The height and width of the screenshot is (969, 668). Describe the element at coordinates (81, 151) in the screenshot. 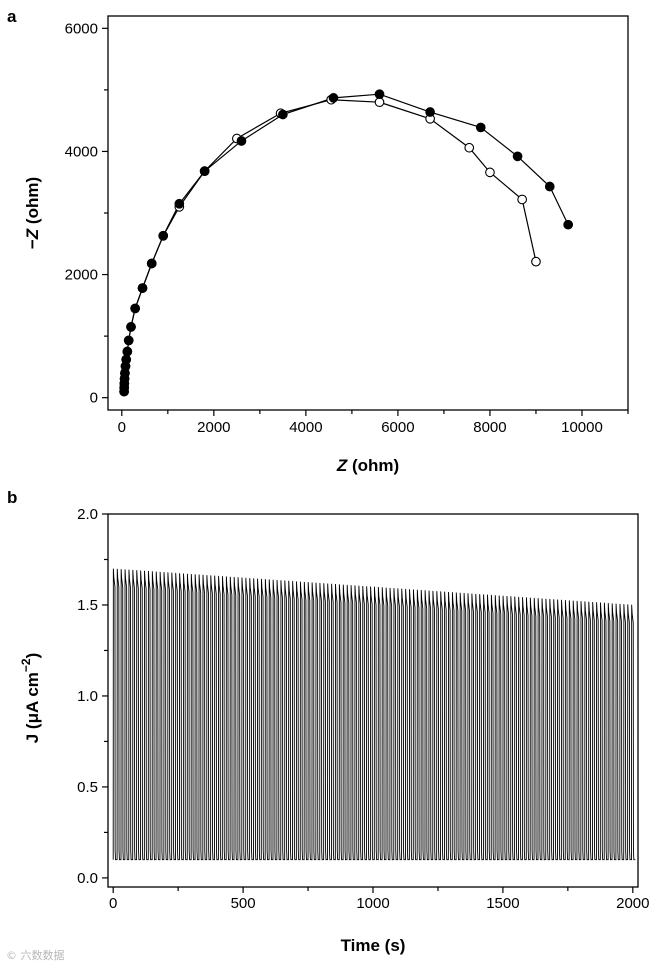

I see `panel-a-y-tick-label: 4000` at that location.